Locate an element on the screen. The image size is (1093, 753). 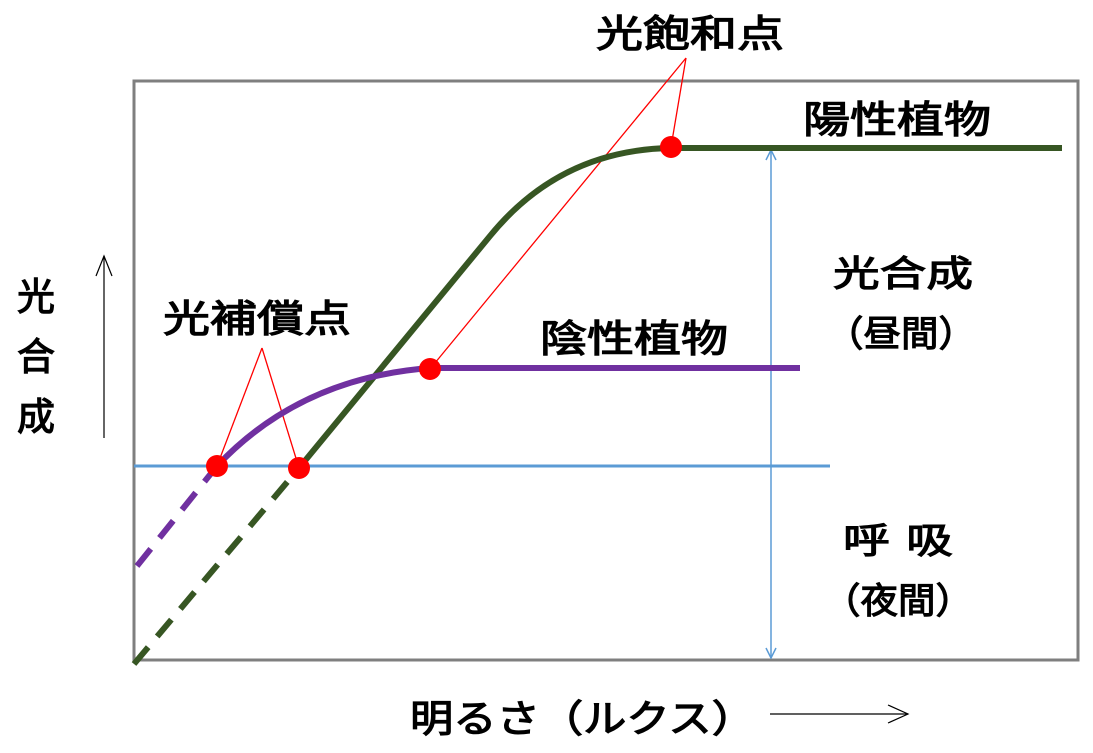
shade-plant-compensation-point is located at coordinates (217, 466).